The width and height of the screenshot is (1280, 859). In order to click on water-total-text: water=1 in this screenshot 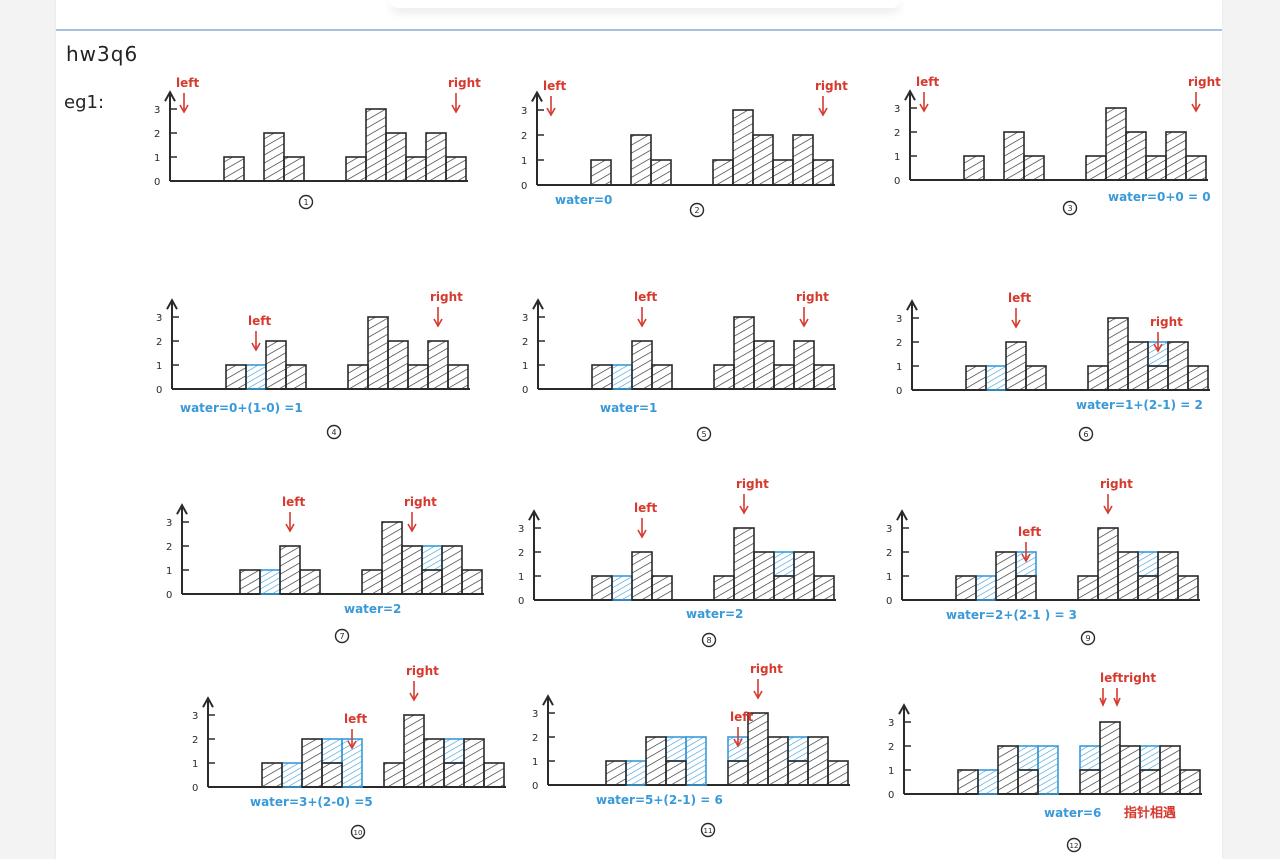, I will do `click(628, 408)`.